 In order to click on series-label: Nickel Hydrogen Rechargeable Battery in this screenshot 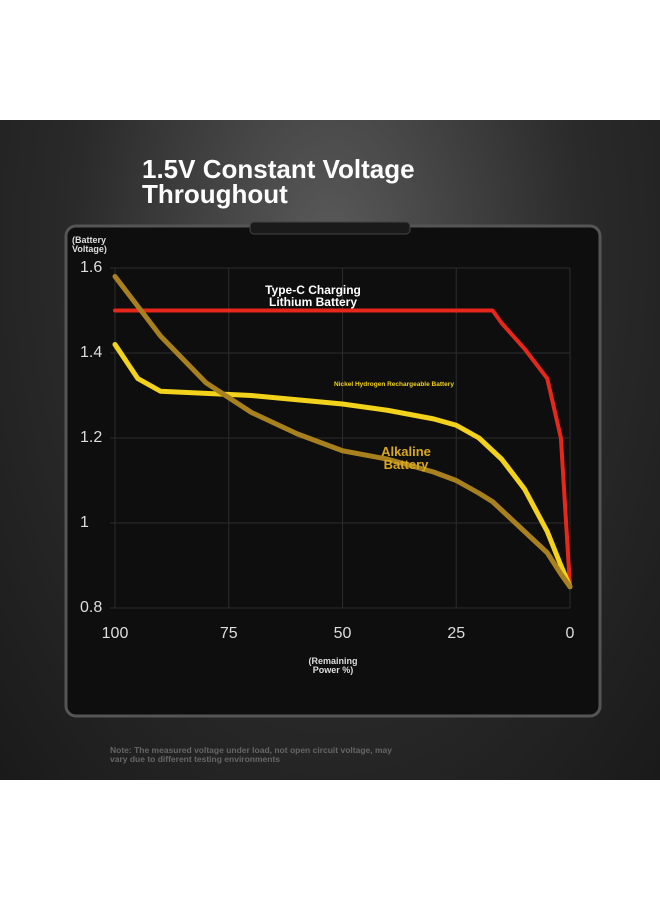, I will do `click(394, 384)`.